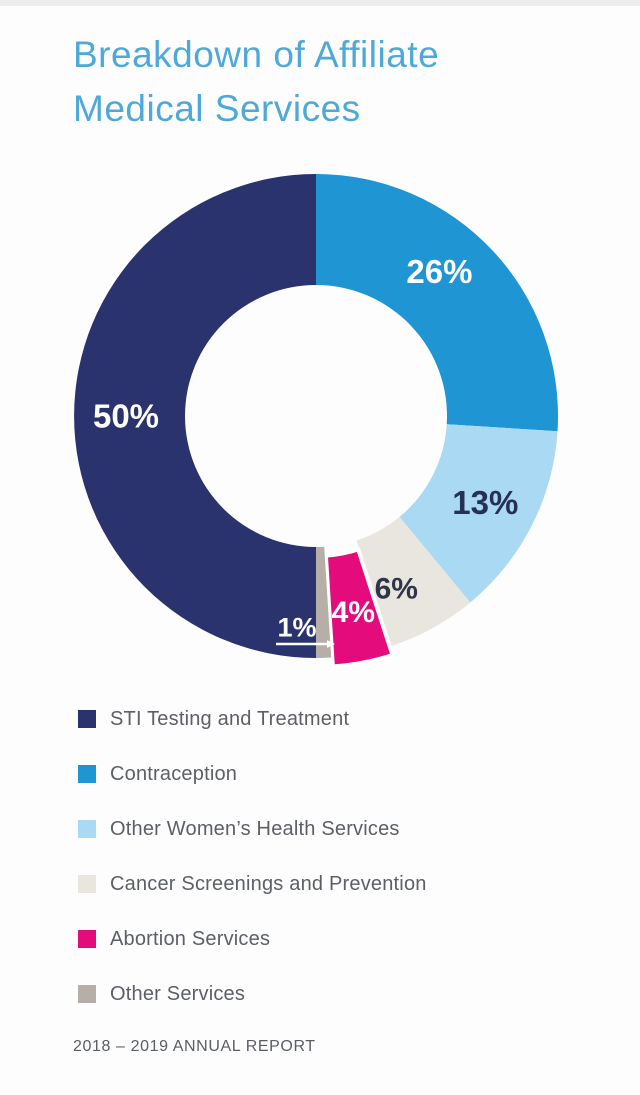 This screenshot has width=640, height=1095. I want to click on legend-item-abortion: Abortion Services, so click(359, 939).